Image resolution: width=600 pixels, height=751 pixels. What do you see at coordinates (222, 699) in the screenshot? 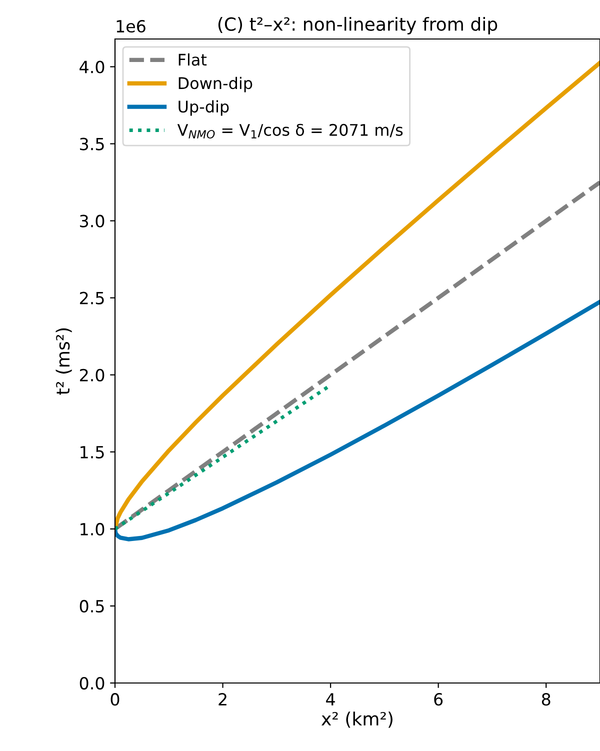
I see `x-tick-label: 2` at bounding box center [222, 699].